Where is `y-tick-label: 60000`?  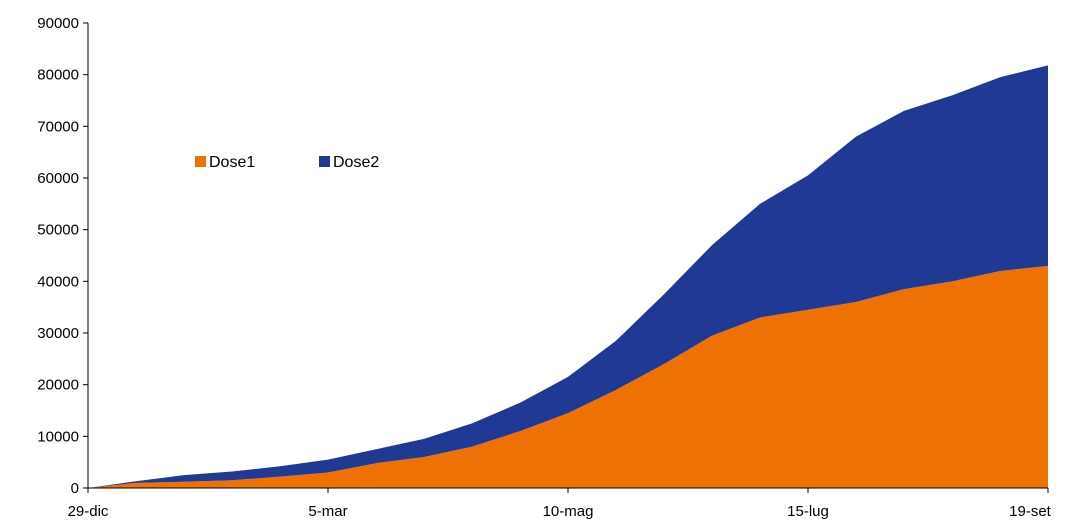 y-tick-label: 60000 is located at coordinates (58, 178).